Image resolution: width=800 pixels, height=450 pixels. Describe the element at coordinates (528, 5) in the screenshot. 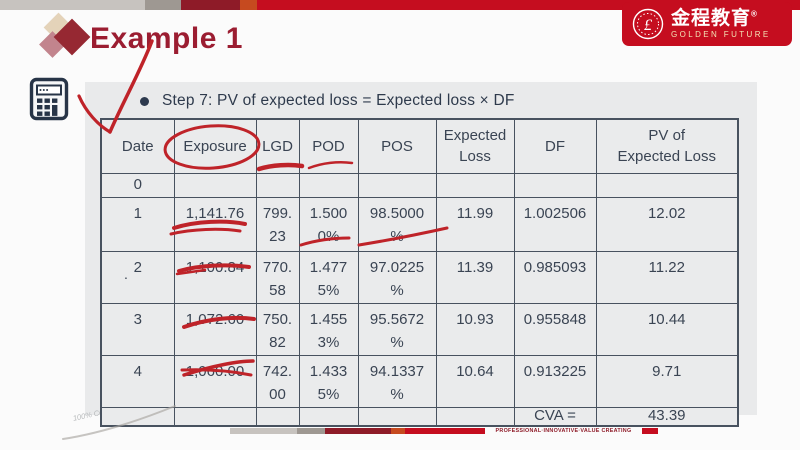

I see `strip-segment-red` at that location.